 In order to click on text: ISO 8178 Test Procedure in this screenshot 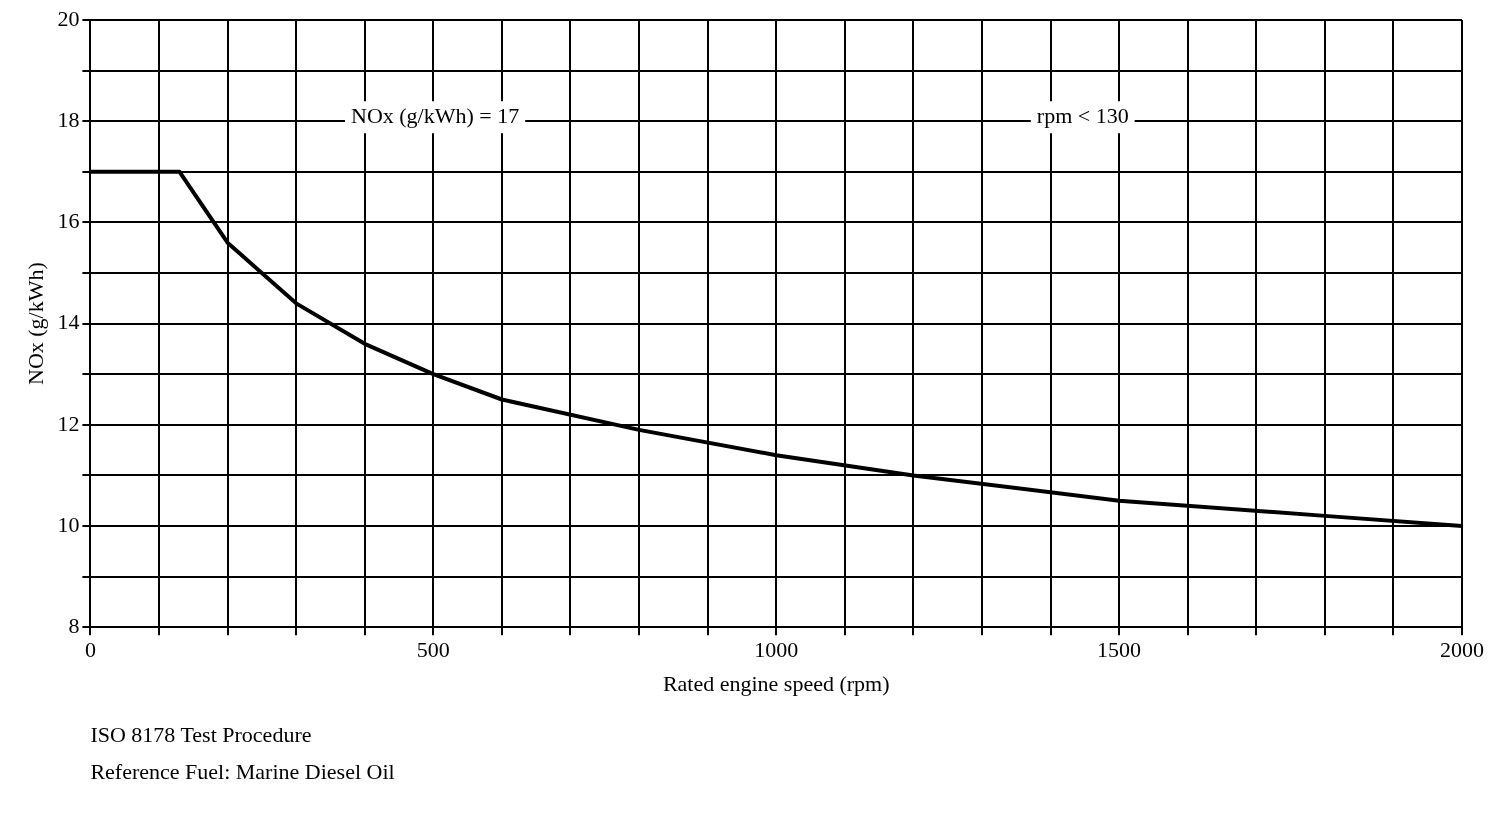, I will do `click(201, 735)`.